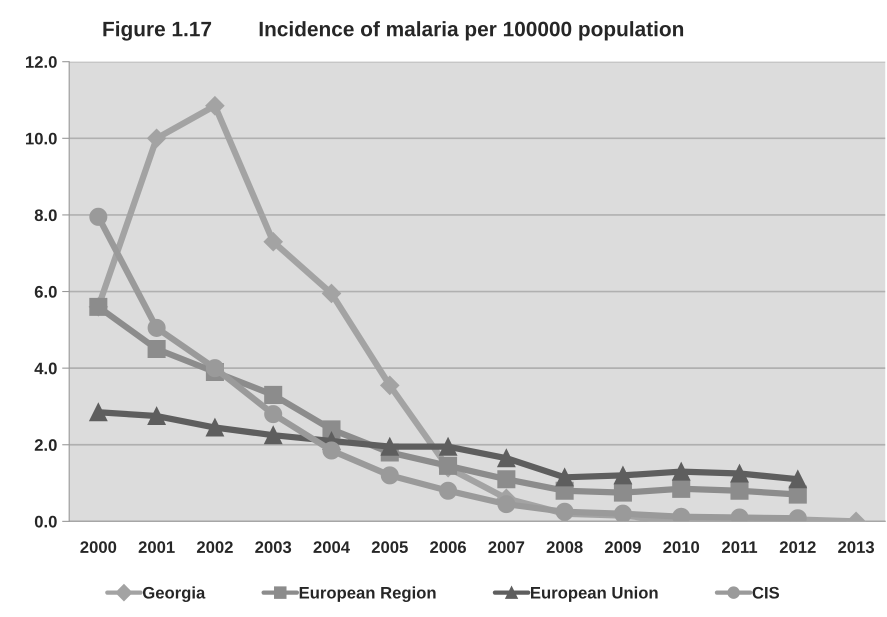  Describe the element at coordinates (45, 368) in the screenshot. I see `y-tick-label: 4.0` at that location.